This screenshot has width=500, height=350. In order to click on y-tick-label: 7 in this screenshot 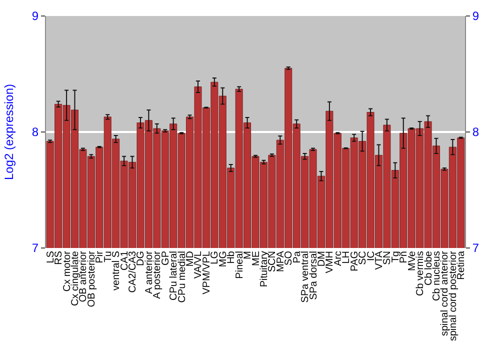, I will do `click(35, 248)`.